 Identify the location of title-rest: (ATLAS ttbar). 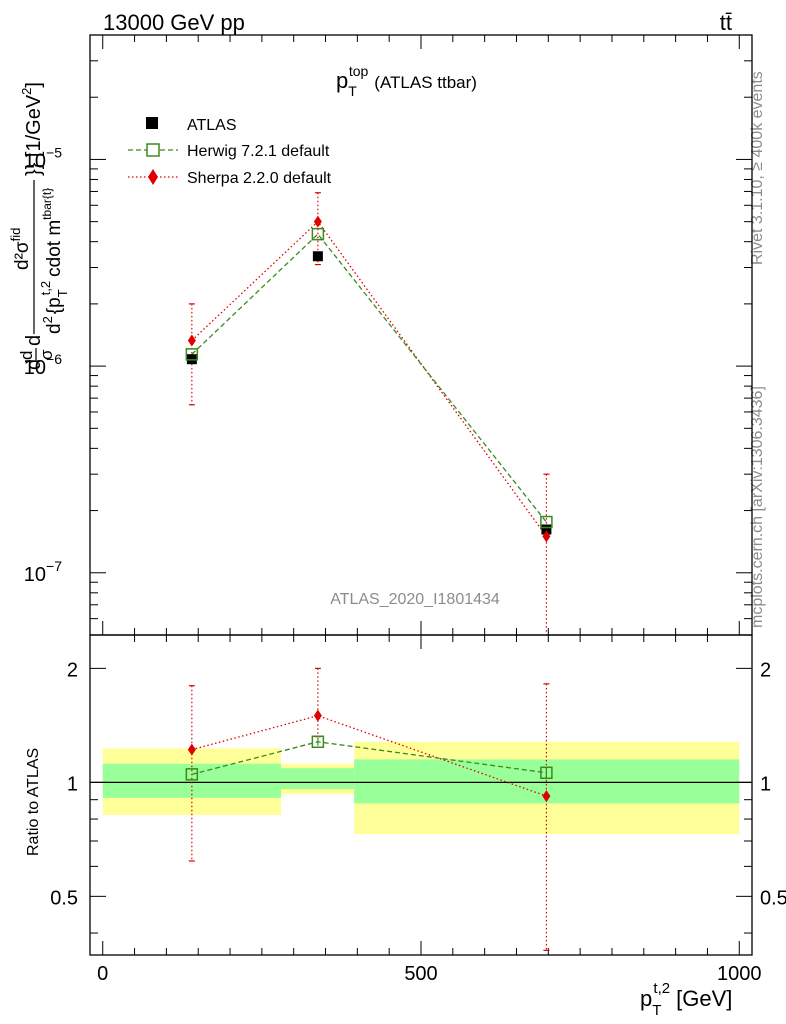
(425, 82).